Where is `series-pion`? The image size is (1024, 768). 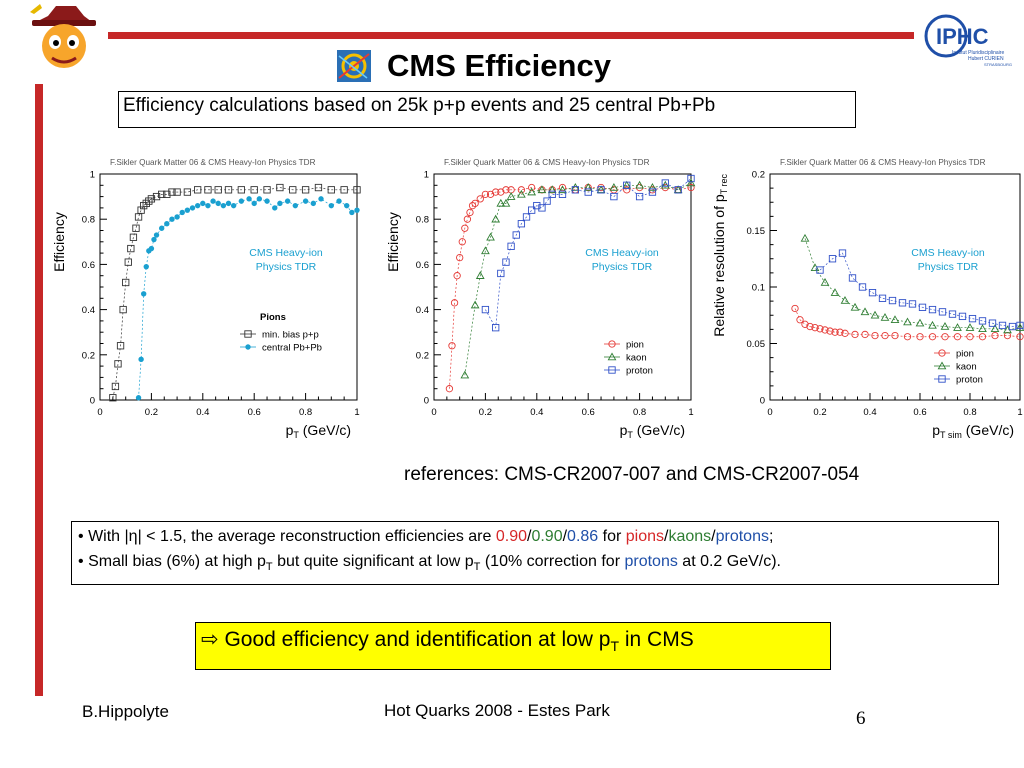 series-pion is located at coordinates (907, 322).